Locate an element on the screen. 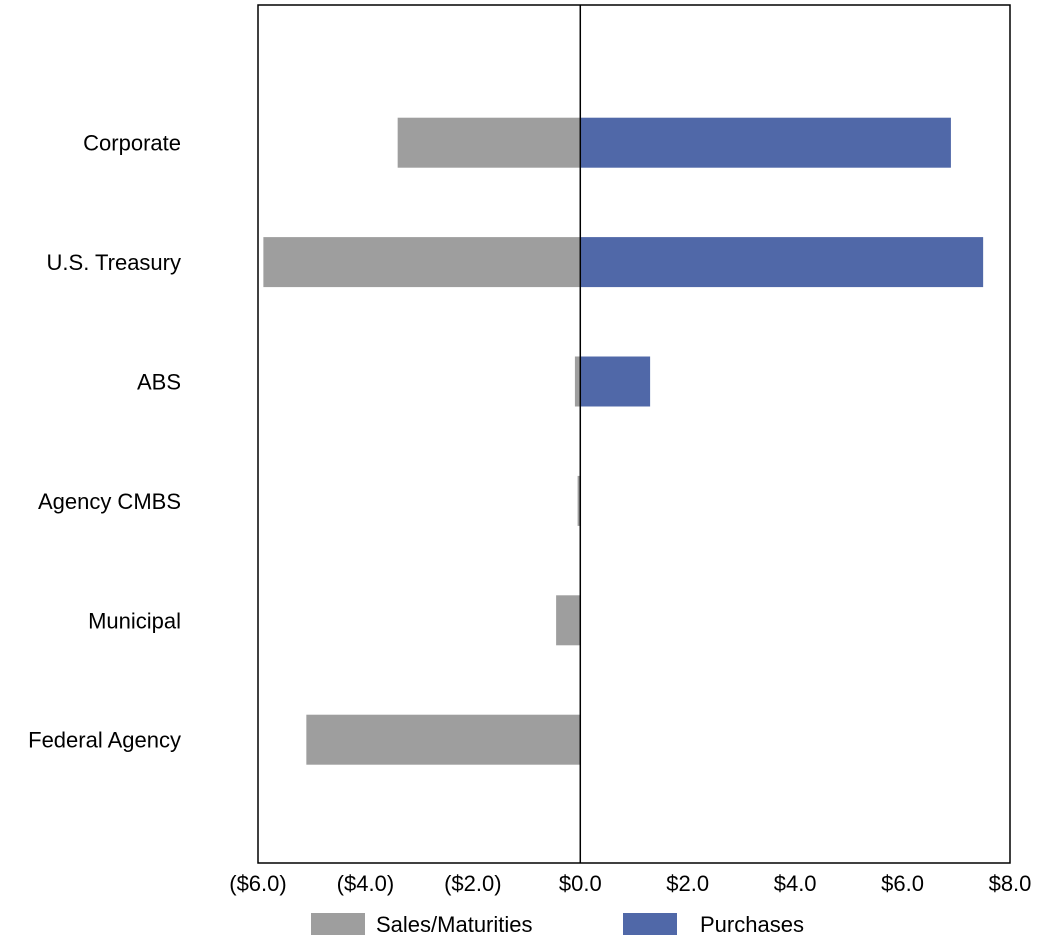 This screenshot has height=939, width=1038. x-tick-label: $6.0 is located at coordinates (902, 883).